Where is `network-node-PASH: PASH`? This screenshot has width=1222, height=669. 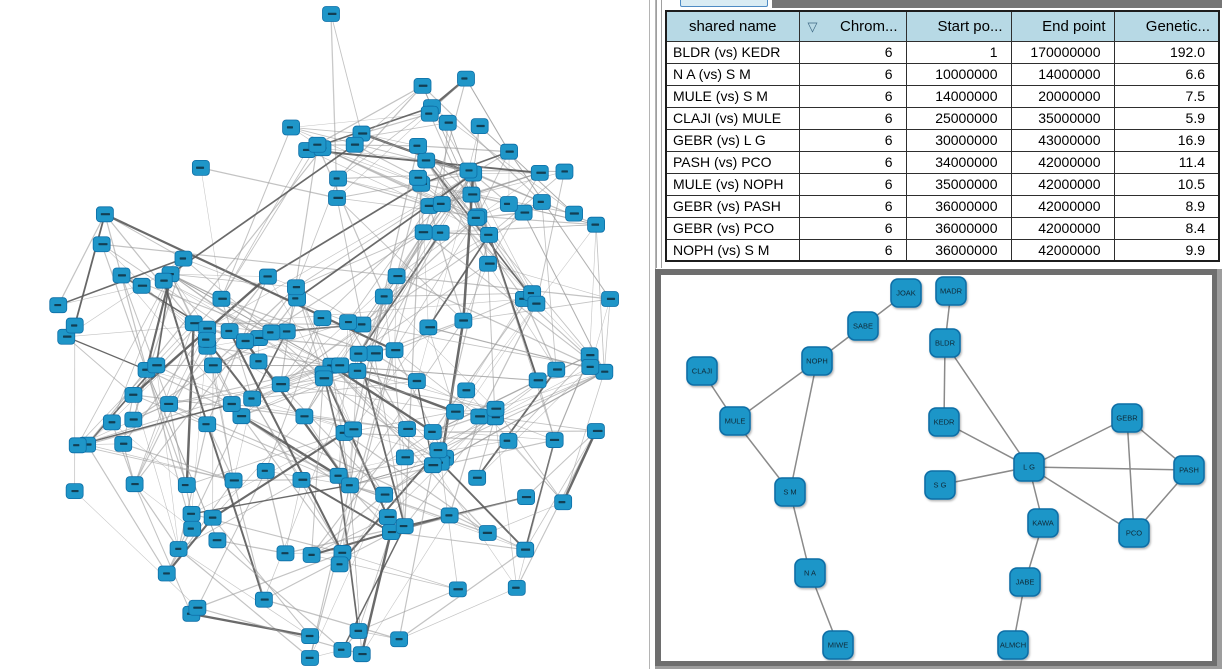 network-node-PASH: PASH is located at coordinates (1189, 470).